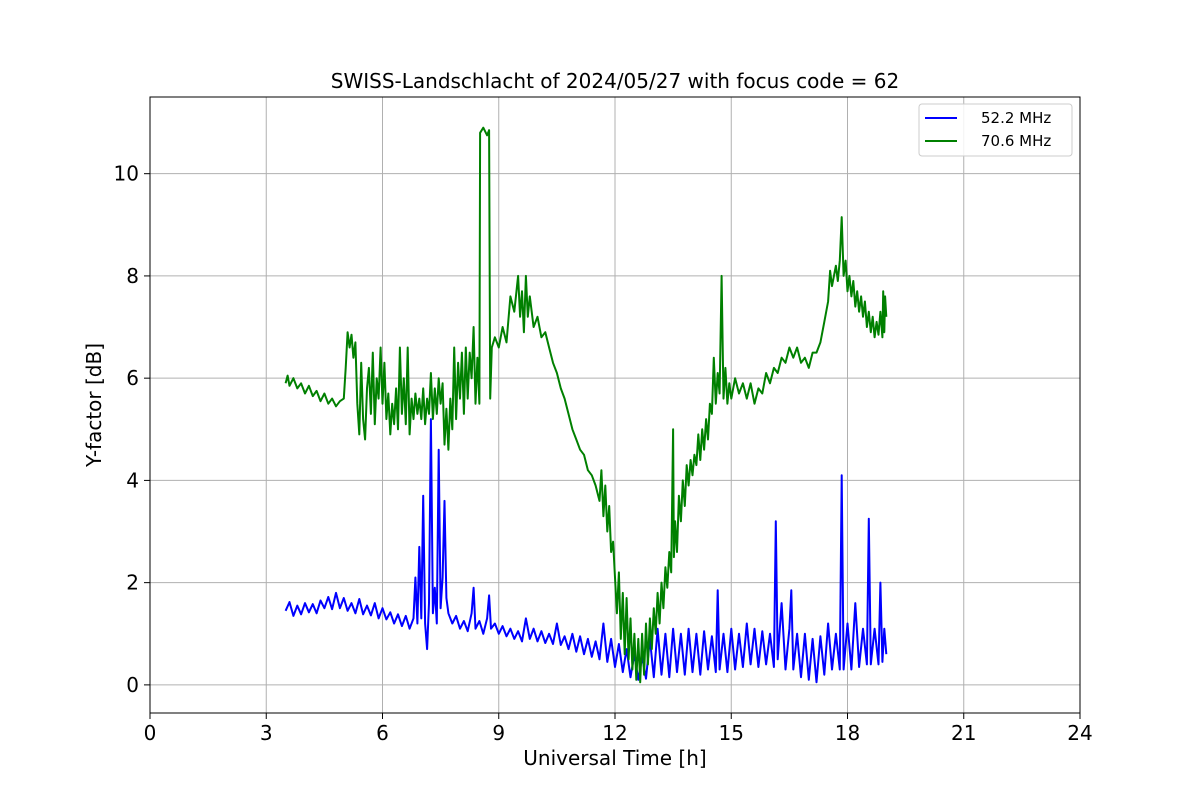 The height and width of the screenshot is (800, 1200). What do you see at coordinates (1079, 733) in the screenshot?
I see `x-tick-label: 24` at bounding box center [1079, 733].